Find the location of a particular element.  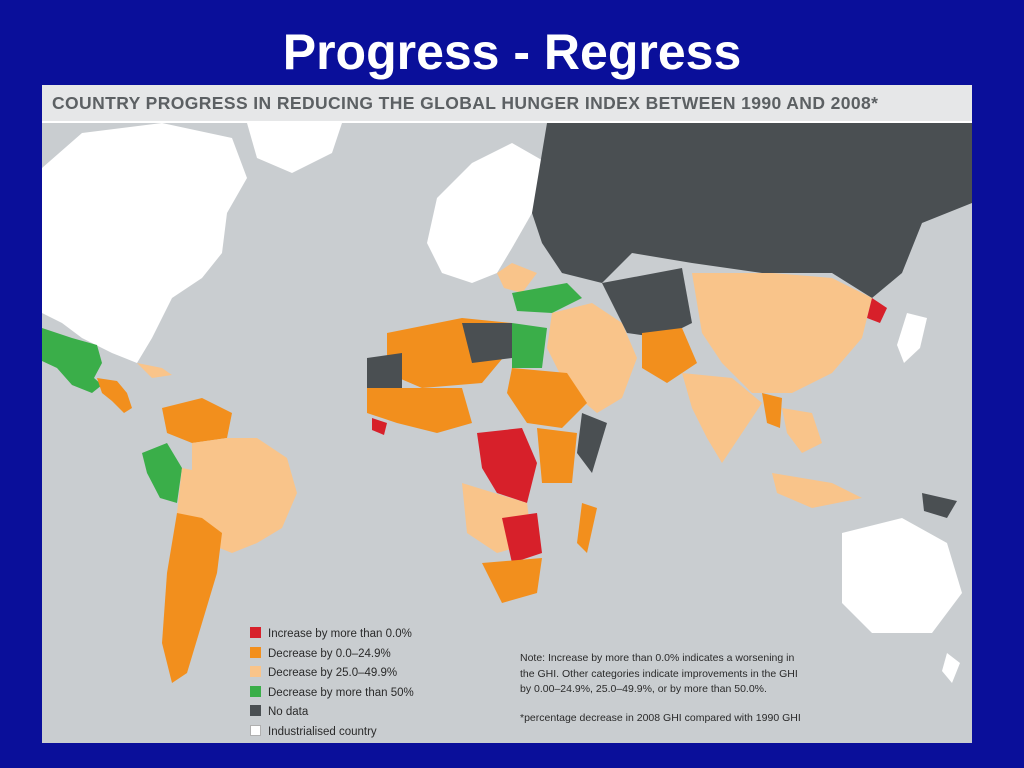

central-asia is located at coordinates (647, 303).